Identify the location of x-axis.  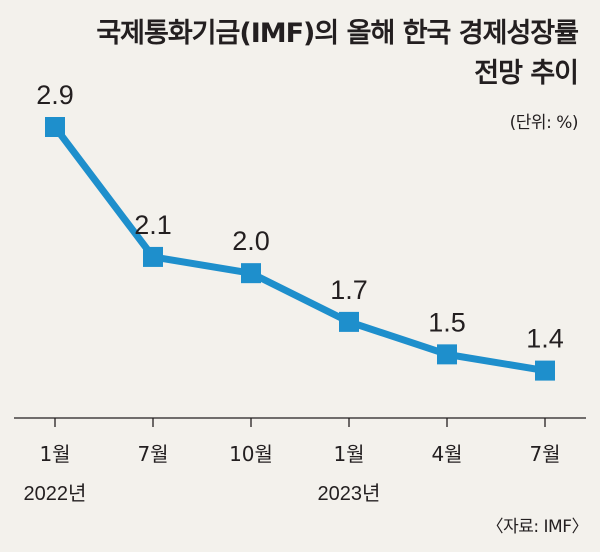
(300, 422).